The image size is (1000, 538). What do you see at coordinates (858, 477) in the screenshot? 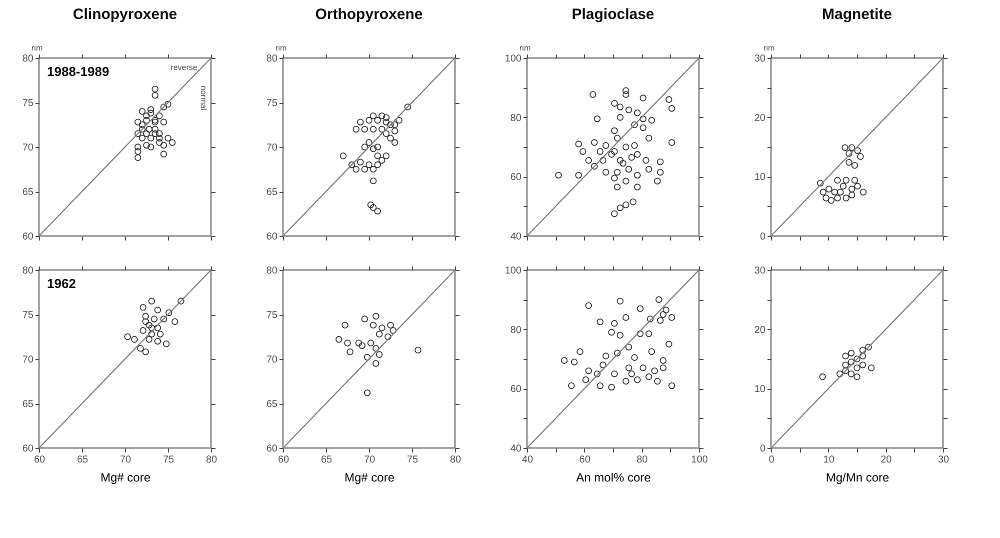
I see `x-axis-title: Mg/Mn core` at bounding box center [858, 477].